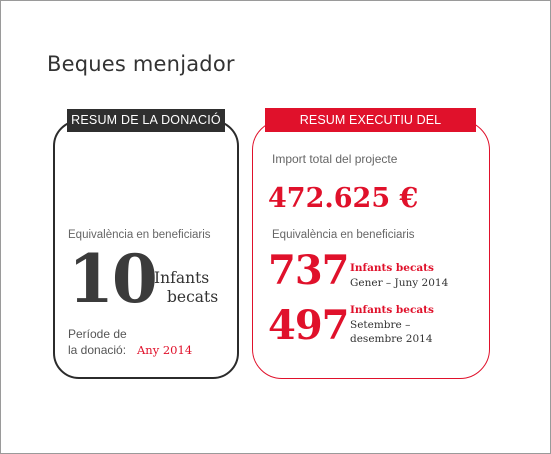 The width and height of the screenshot is (551, 454). I want to click on project-beneficiaries-number-1: 737, so click(308, 270).